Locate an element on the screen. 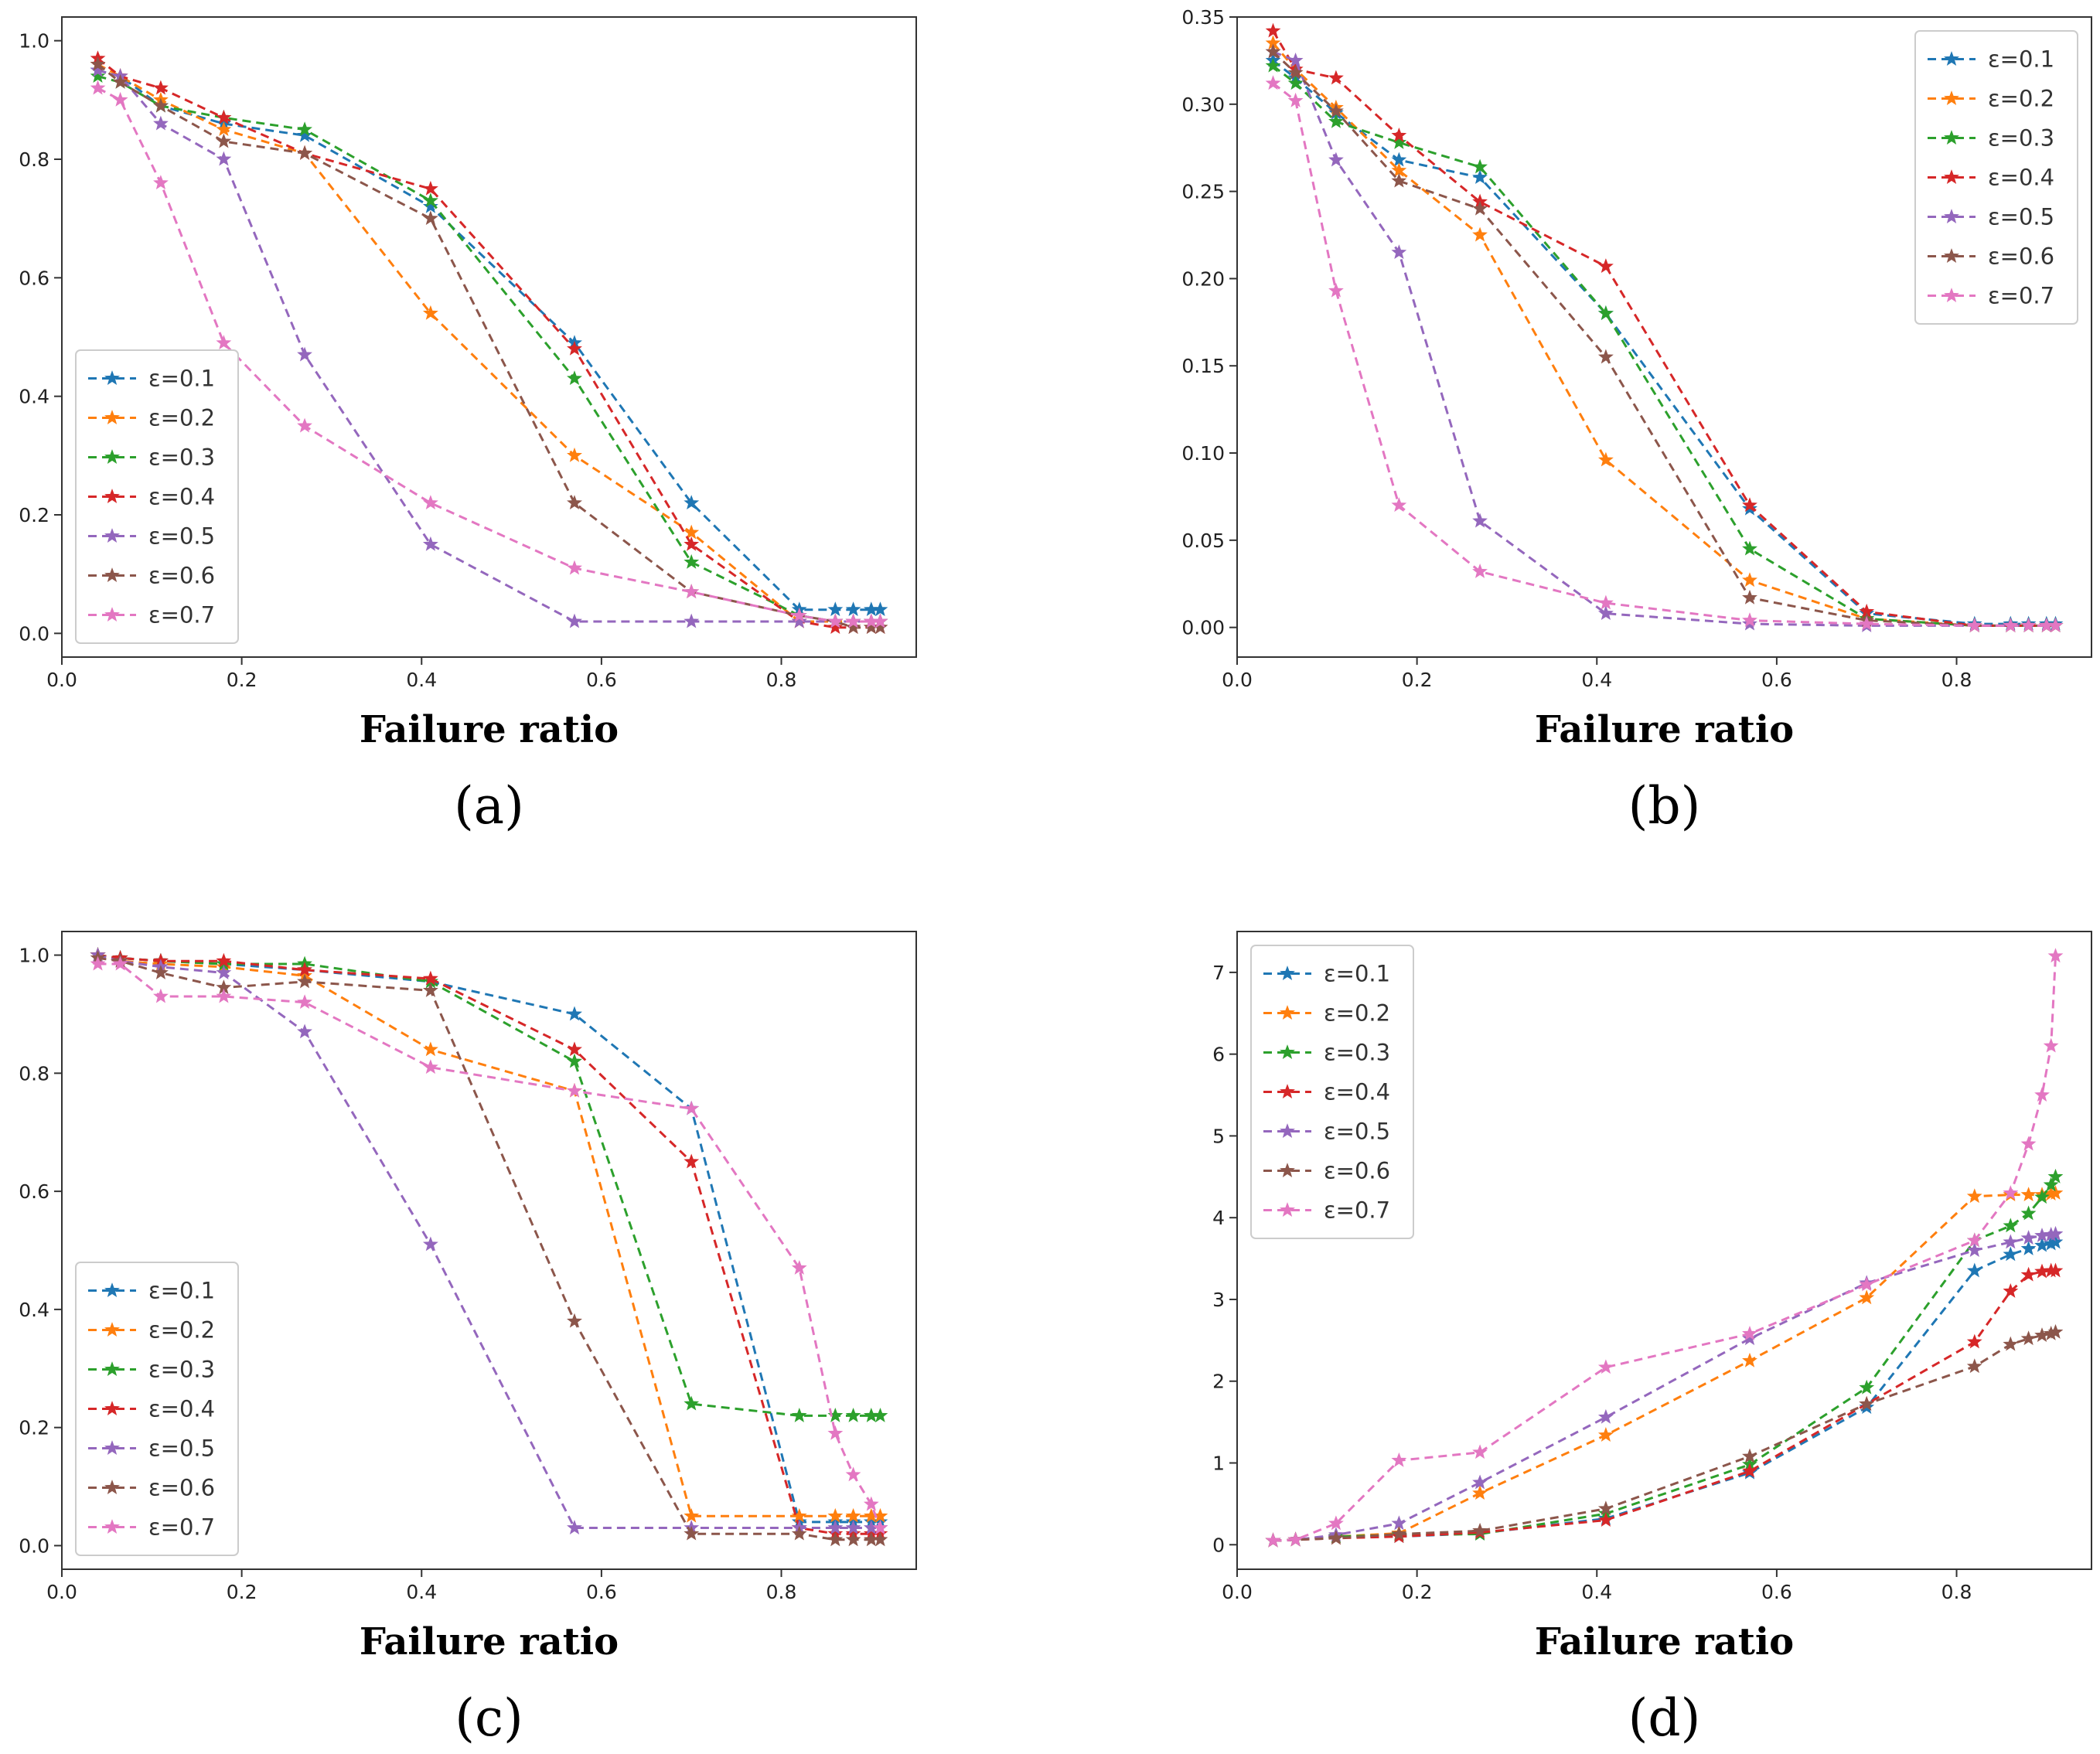 The width and height of the screenshot is (2100, 1754). y-tick-label: 0.05 is located at coordinates (1203, 541).